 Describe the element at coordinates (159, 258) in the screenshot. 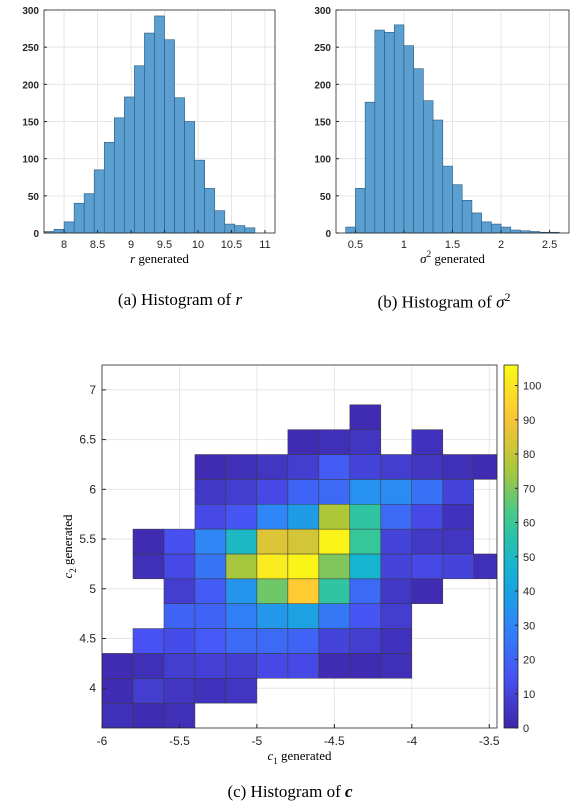

I see `x-axis-label: r generated` at that location.